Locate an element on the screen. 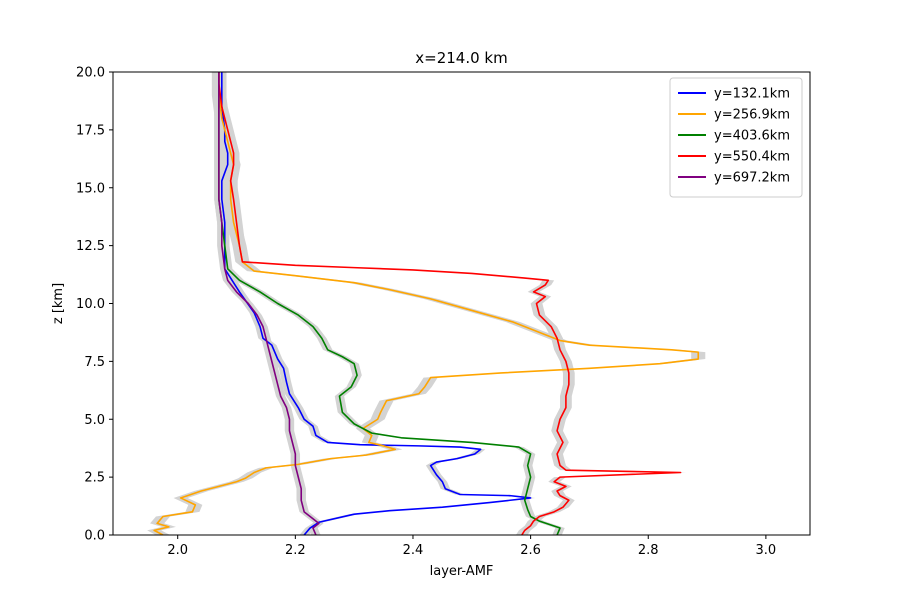 The height and width of the screenshot is (604, 900). legend-label: y=132.1km is located at coordinates (752, 94).